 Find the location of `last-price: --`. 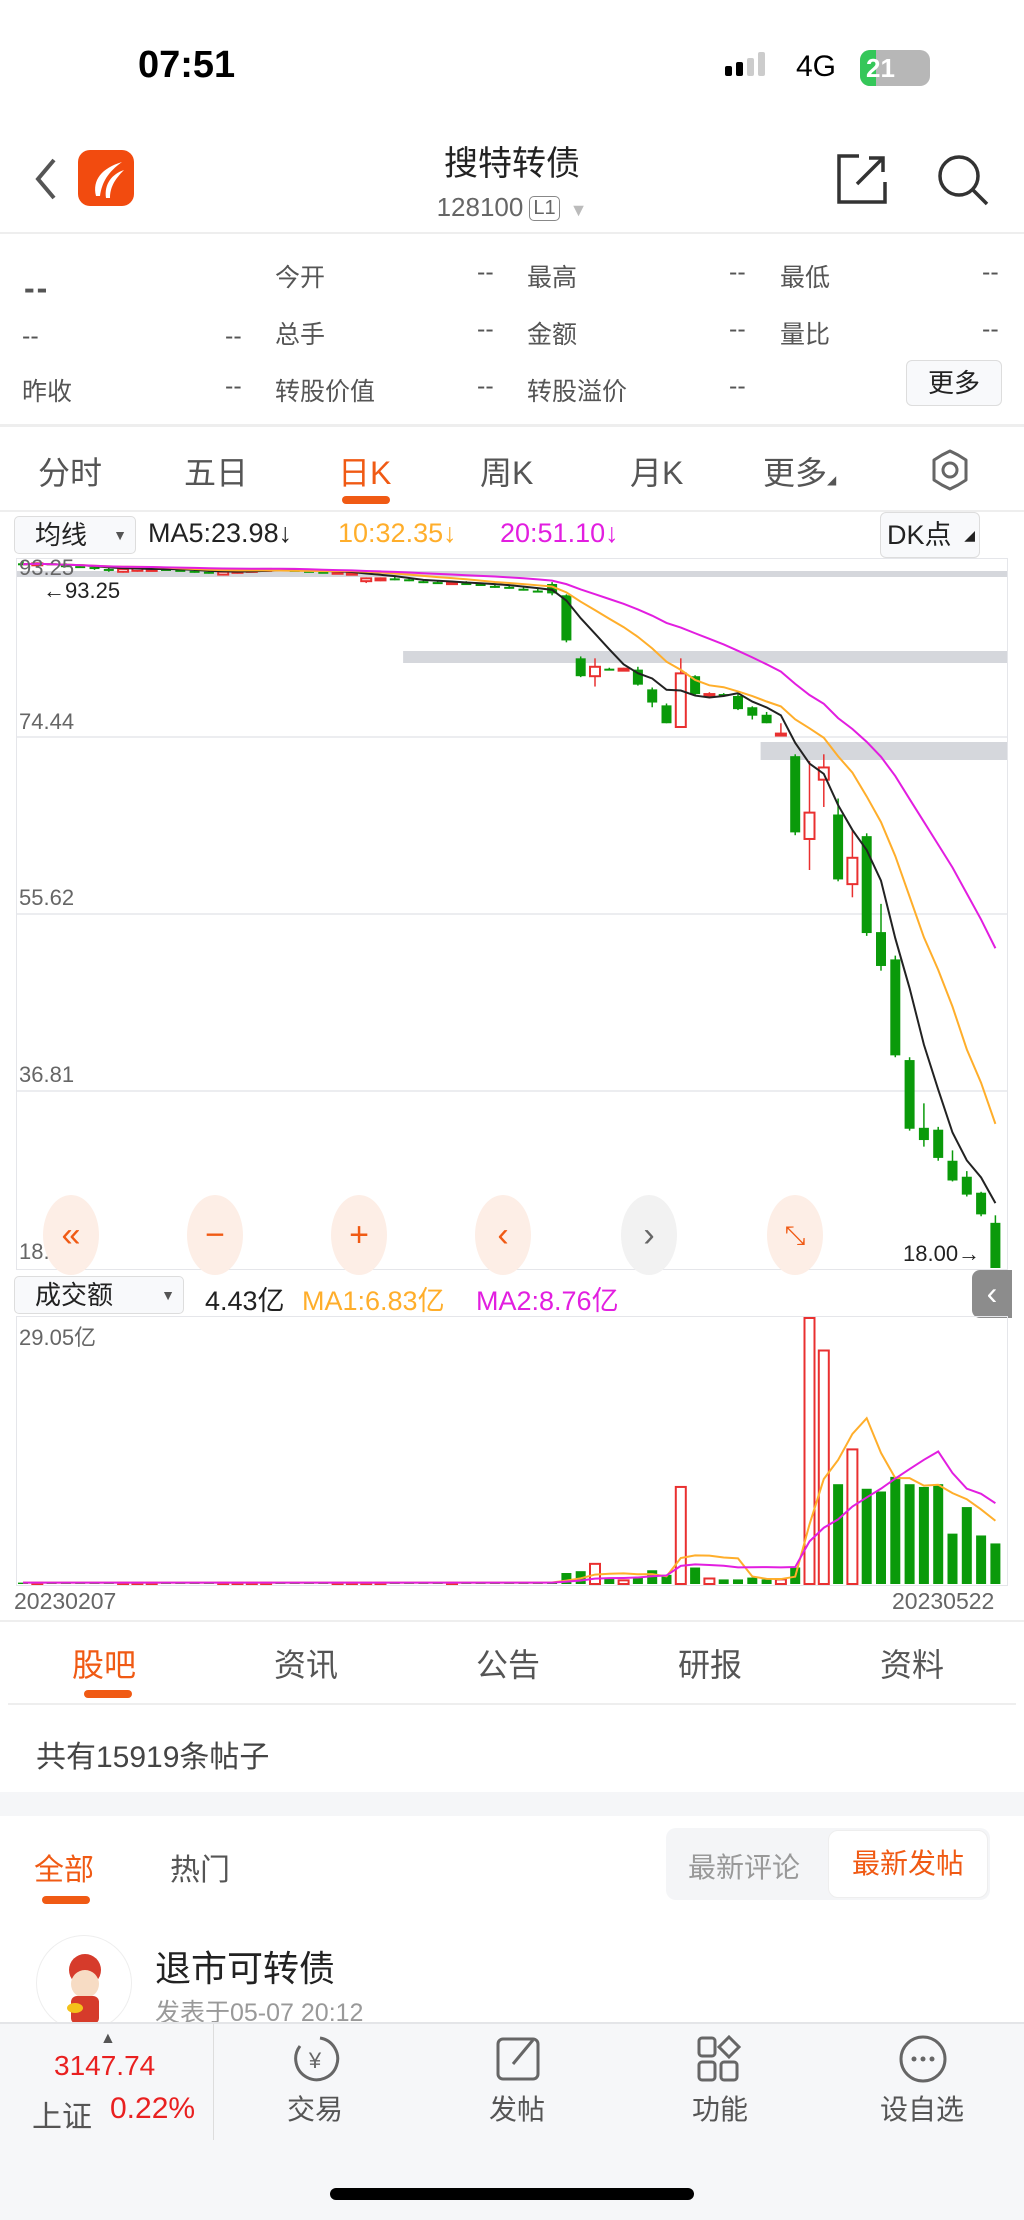

last-price: -- is located at coordinates (37, 288).